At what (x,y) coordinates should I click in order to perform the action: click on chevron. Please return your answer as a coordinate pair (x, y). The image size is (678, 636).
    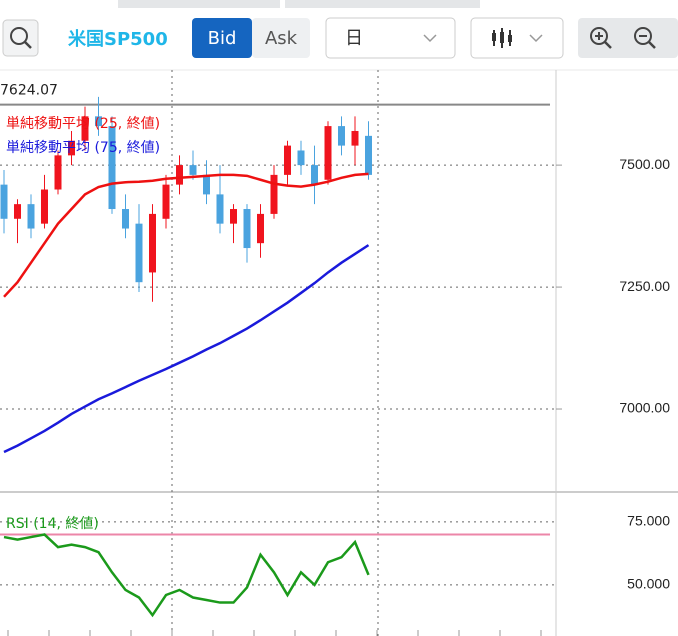
    Looking at the image, I should click on (430, 38).